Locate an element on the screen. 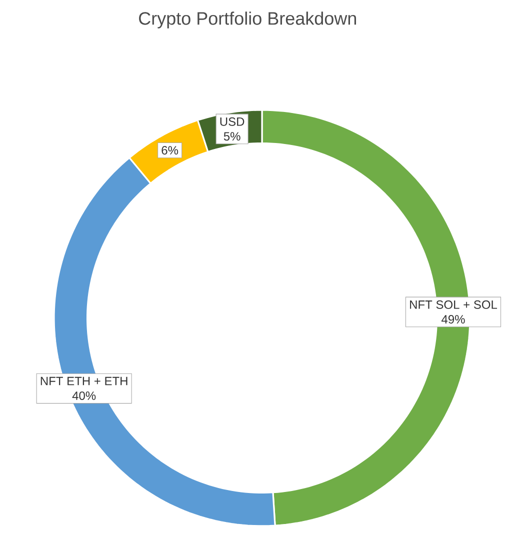  slice-label: USD is located at coordinates (232, 121).